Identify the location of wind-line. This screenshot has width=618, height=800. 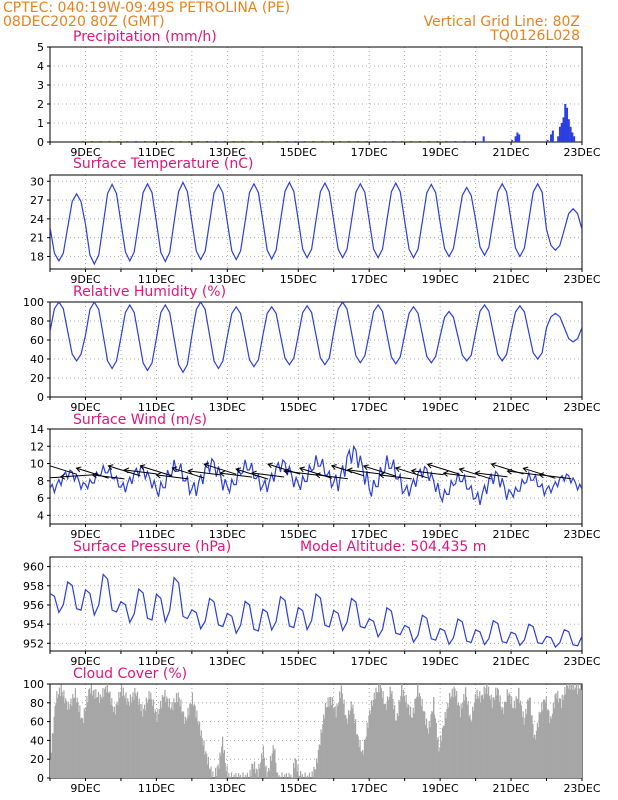
(316, 475).